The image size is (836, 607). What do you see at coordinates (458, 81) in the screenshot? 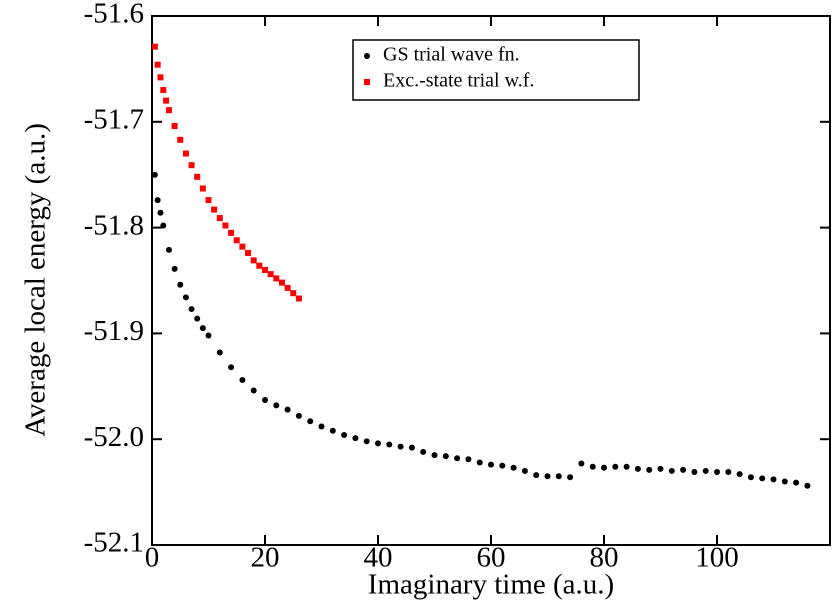
I see `legend-text: Exc.-state trial w.f.` at bounding box center [458, 81].